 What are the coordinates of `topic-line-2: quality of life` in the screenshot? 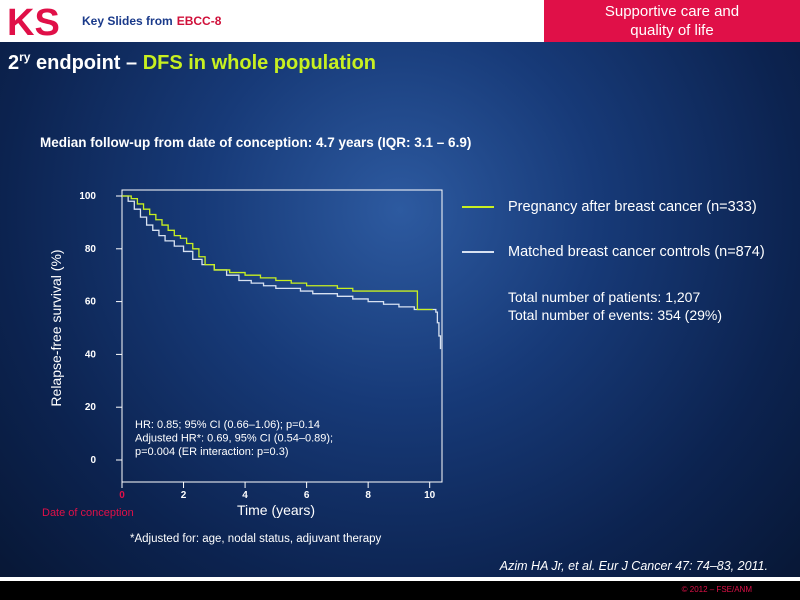 It's located at (672, 30).